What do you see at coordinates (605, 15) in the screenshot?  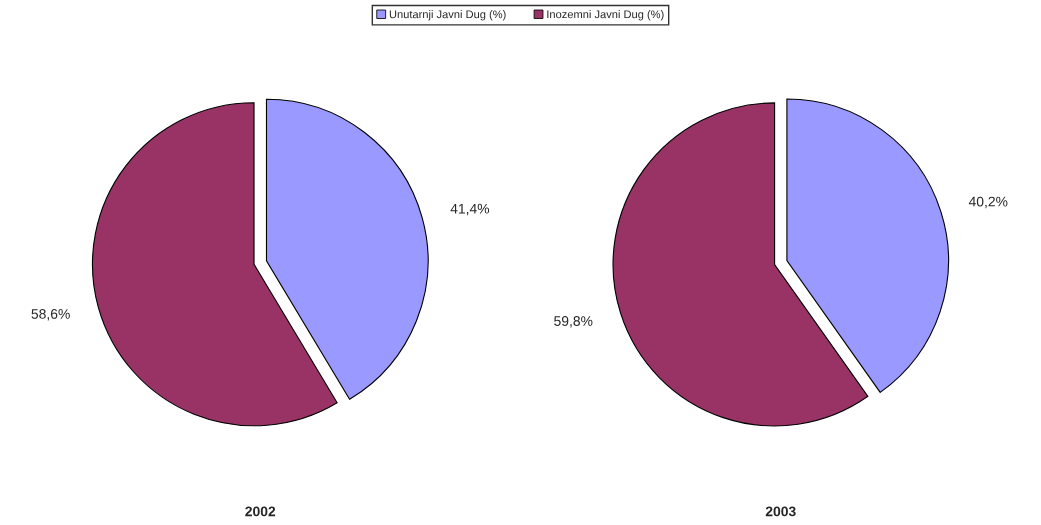 I see `legend-label: Inozemni Javni Dug (%)` at bounding box center [605, 15].